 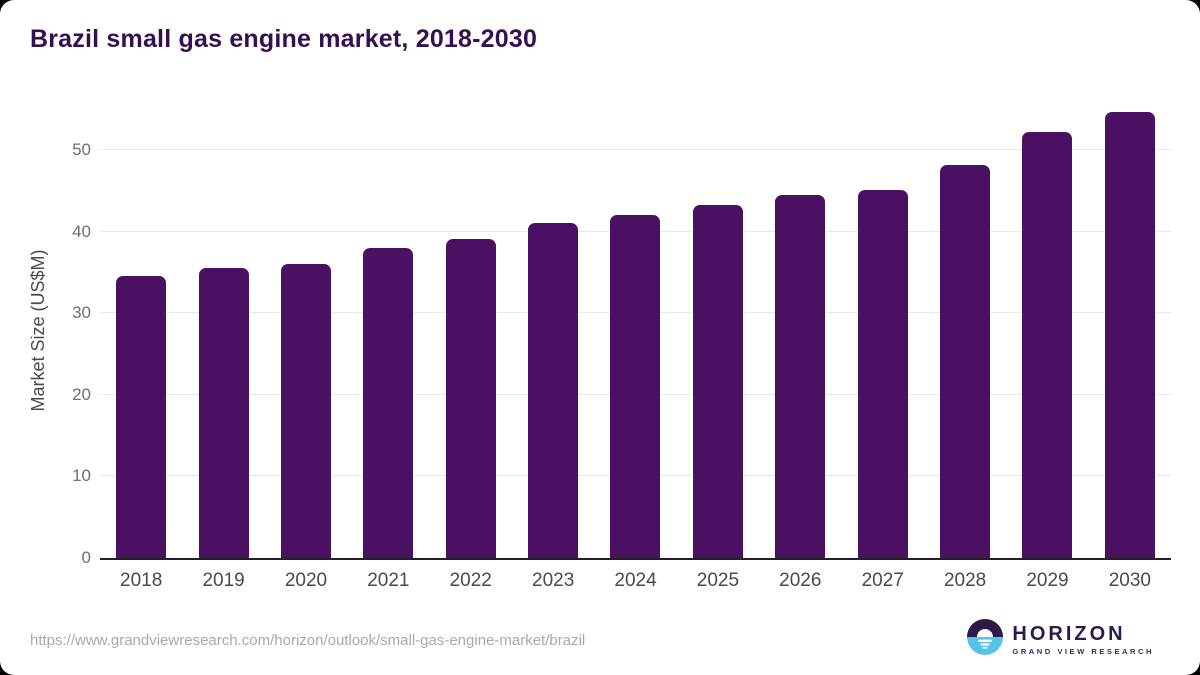 What do you see at coordinates (985, 639) in the screenshot?
I see `horizon-sunrise-icon` at bounding box center [985, 639].